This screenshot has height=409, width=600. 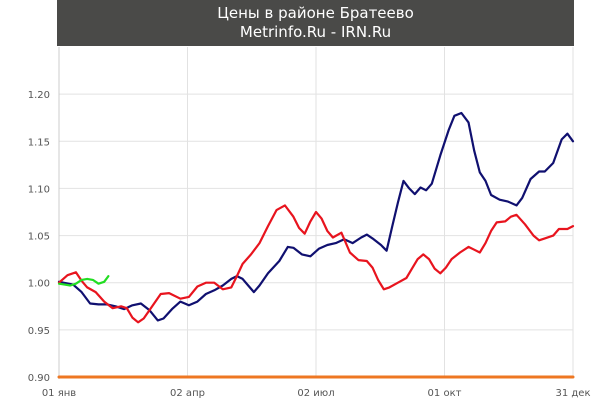 I want to click on x-tick-label: 01 янв, so click(x=59, y=393).